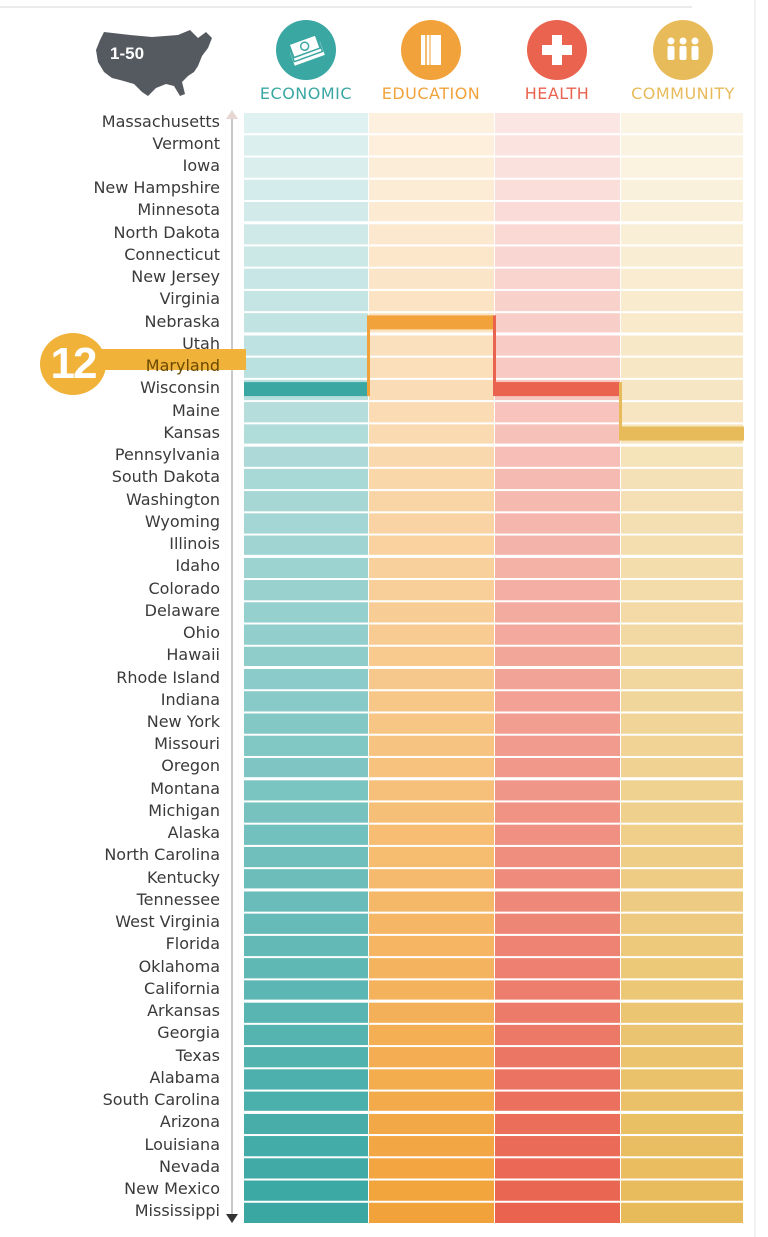 This screenshot has height=1237, width=768. What do you see at coordinates (494, 356) in the screenshot?
I see `highlight-connector` at bounding box center [494, 356].